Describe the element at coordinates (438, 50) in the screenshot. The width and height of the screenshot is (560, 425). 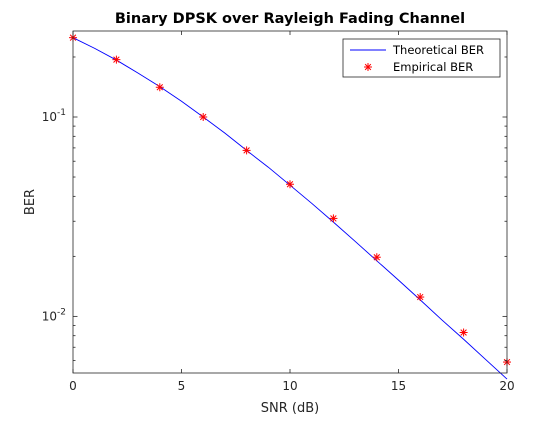
I see `legend-label-theoretical: Theoretical BER` at that location.